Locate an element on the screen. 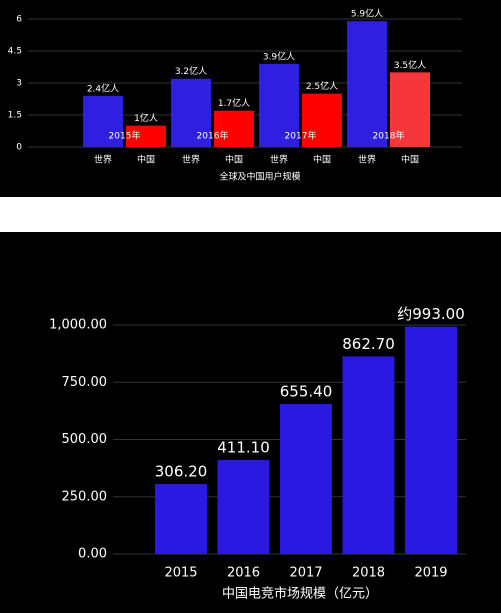 The image size is (501, 613). x-tick-label: 2017 is located at coordinates (305, 573).